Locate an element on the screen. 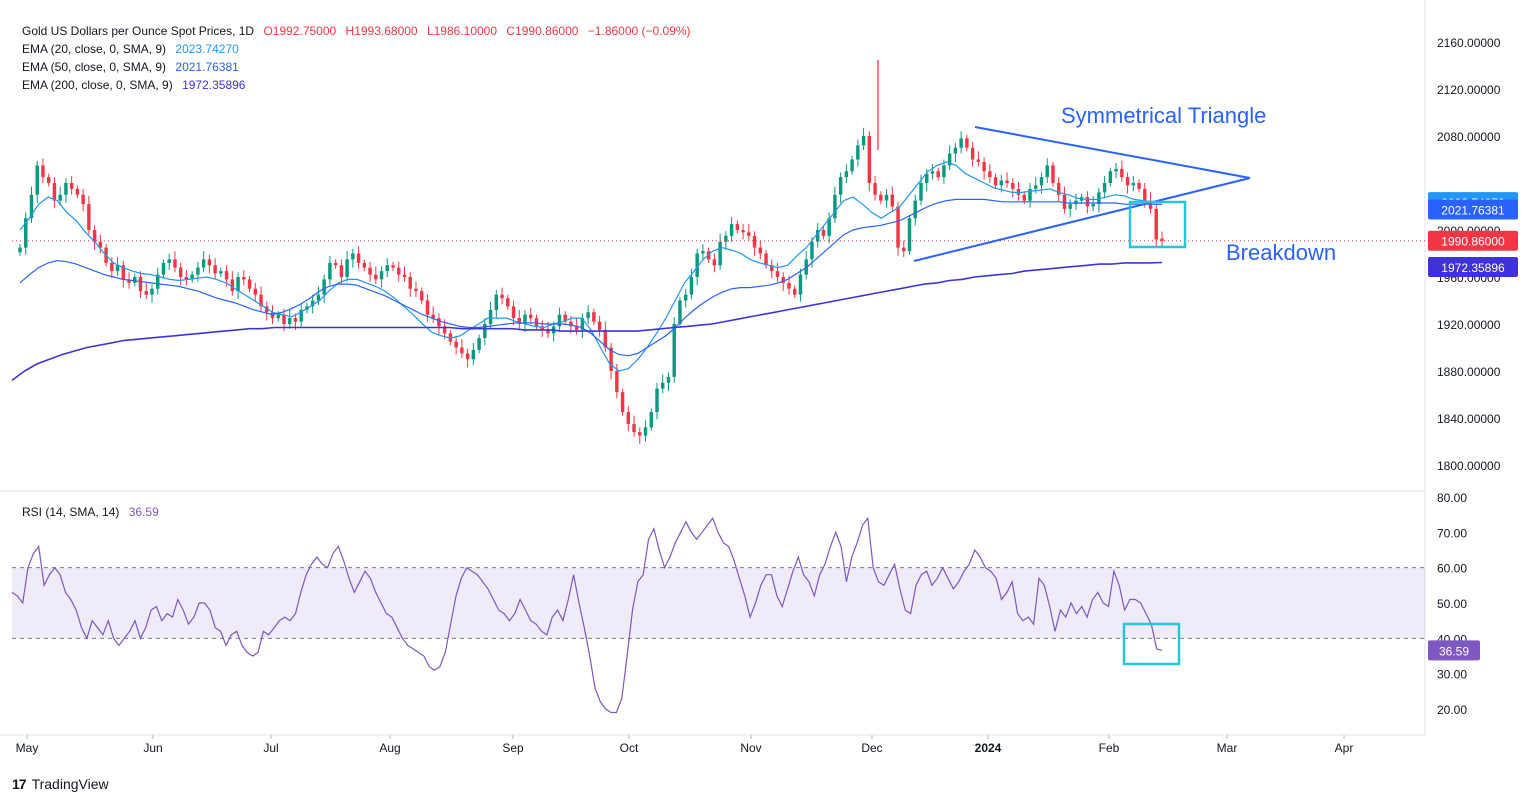 The image size is (1536, 806). brand-name: TradingView is located at coordinates (70, 784).